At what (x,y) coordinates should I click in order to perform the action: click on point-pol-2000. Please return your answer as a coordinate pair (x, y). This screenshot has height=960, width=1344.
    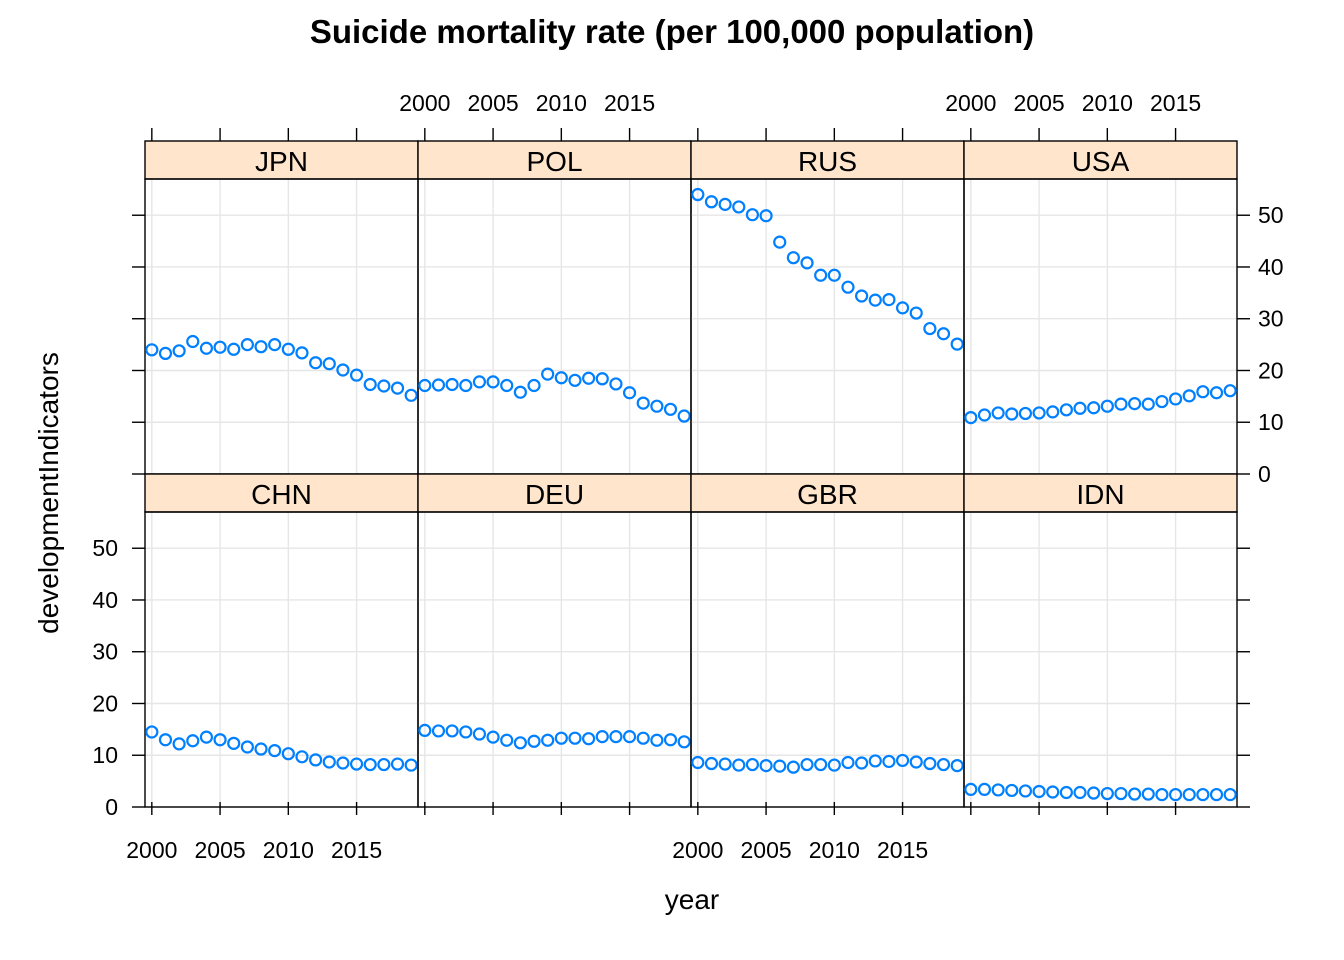
    Looking at the image, I should click on (425, 385).